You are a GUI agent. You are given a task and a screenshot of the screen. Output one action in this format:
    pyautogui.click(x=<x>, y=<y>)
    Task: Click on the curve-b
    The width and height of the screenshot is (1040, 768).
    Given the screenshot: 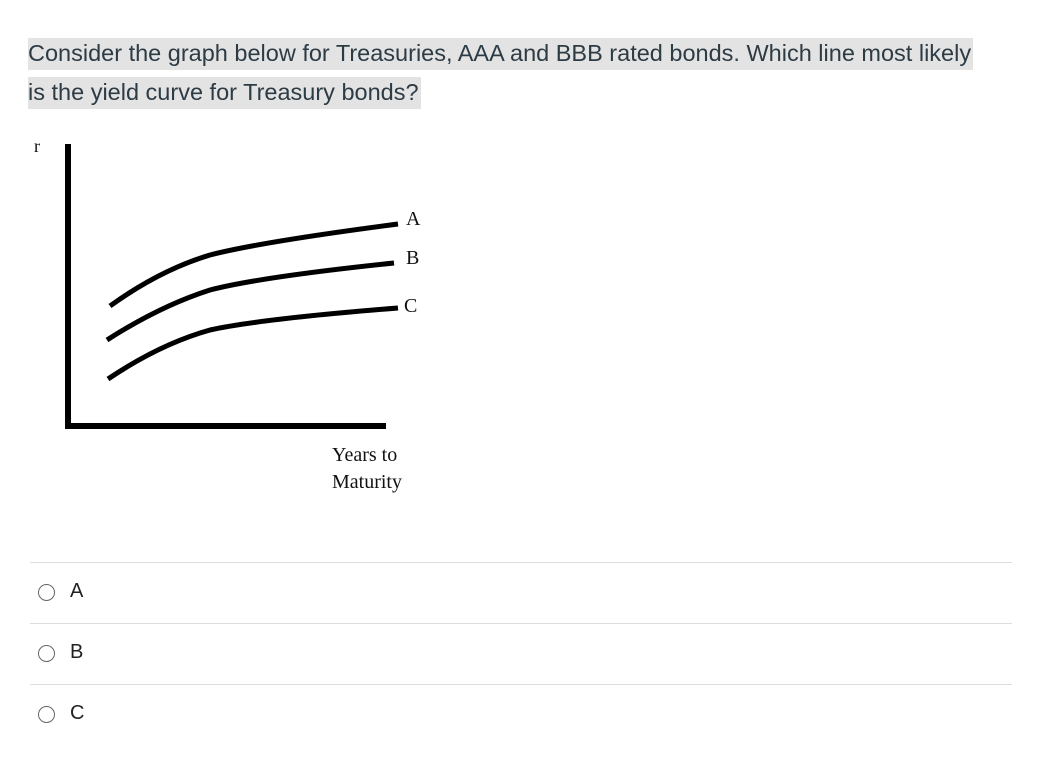 What is the action you would take?
    pyautogui.click(x=250, y=301)
    